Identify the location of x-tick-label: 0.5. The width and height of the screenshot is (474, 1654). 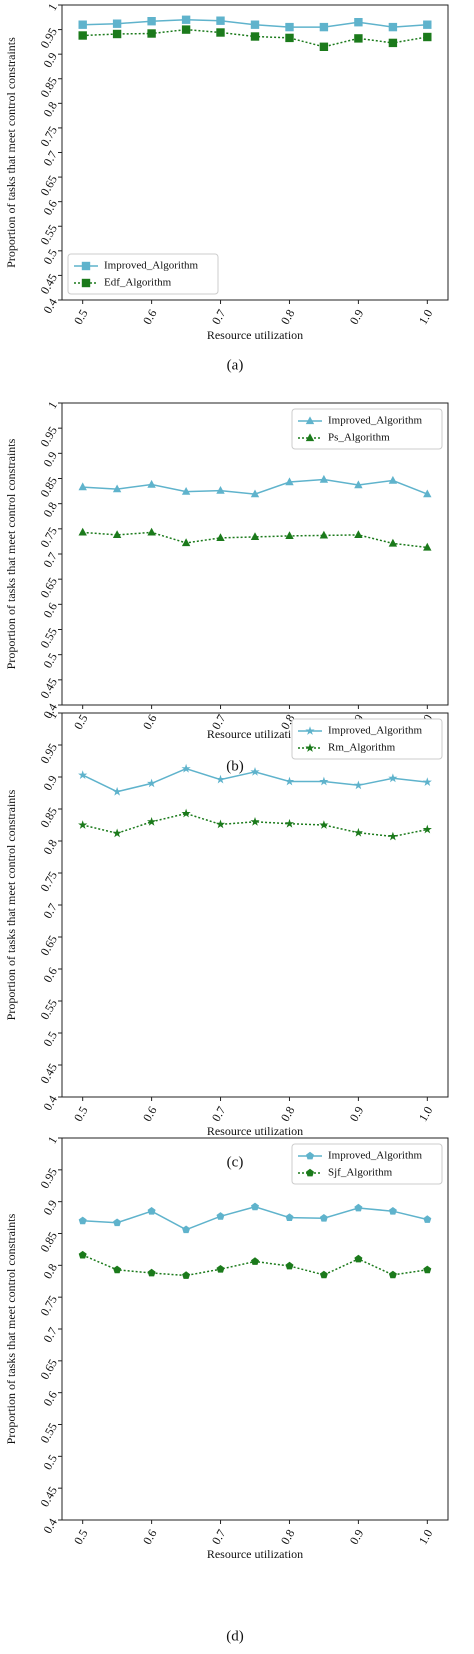
(81, 722).